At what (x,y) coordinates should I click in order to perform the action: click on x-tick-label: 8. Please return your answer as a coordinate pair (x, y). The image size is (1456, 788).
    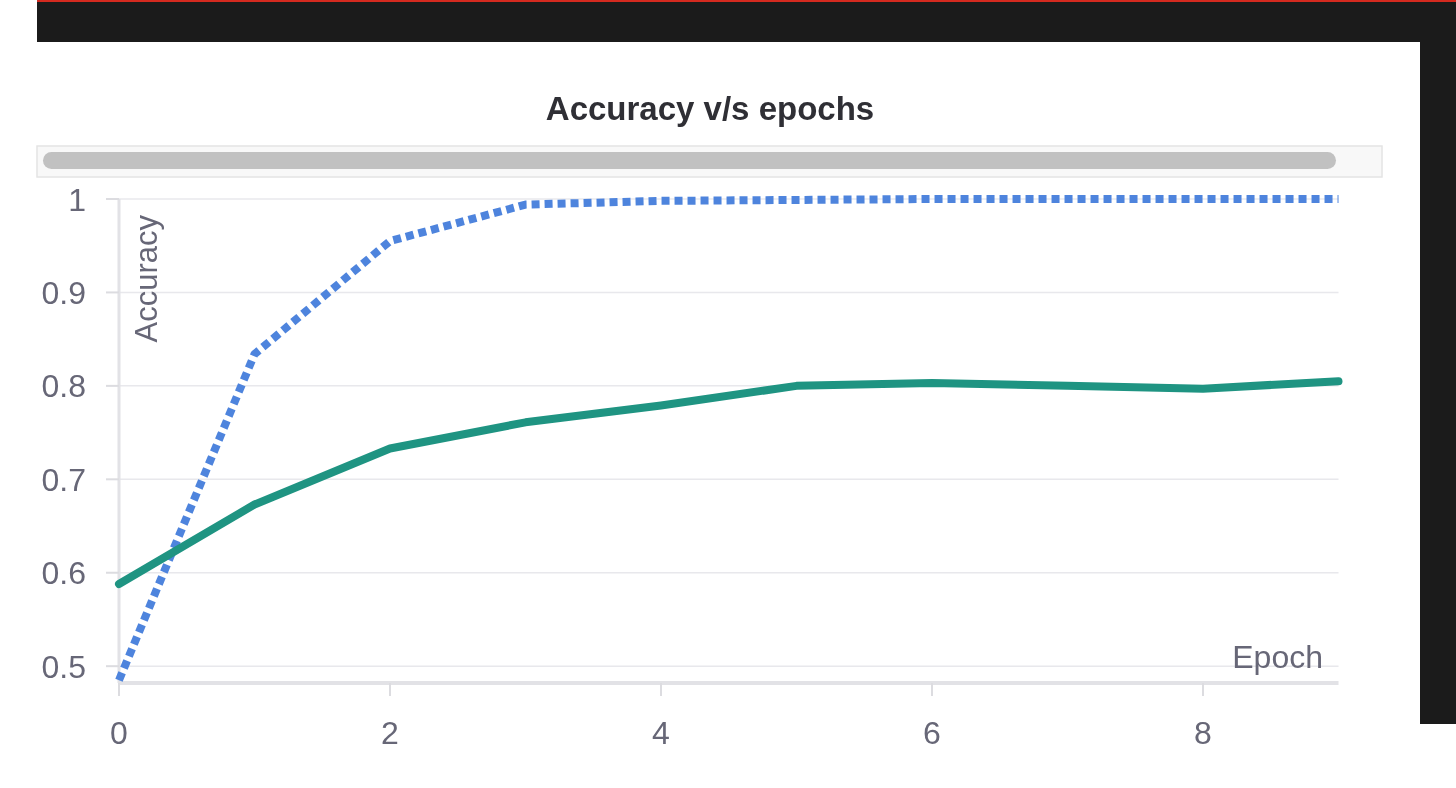
    Looking at the image, I should click on (1203, 733).